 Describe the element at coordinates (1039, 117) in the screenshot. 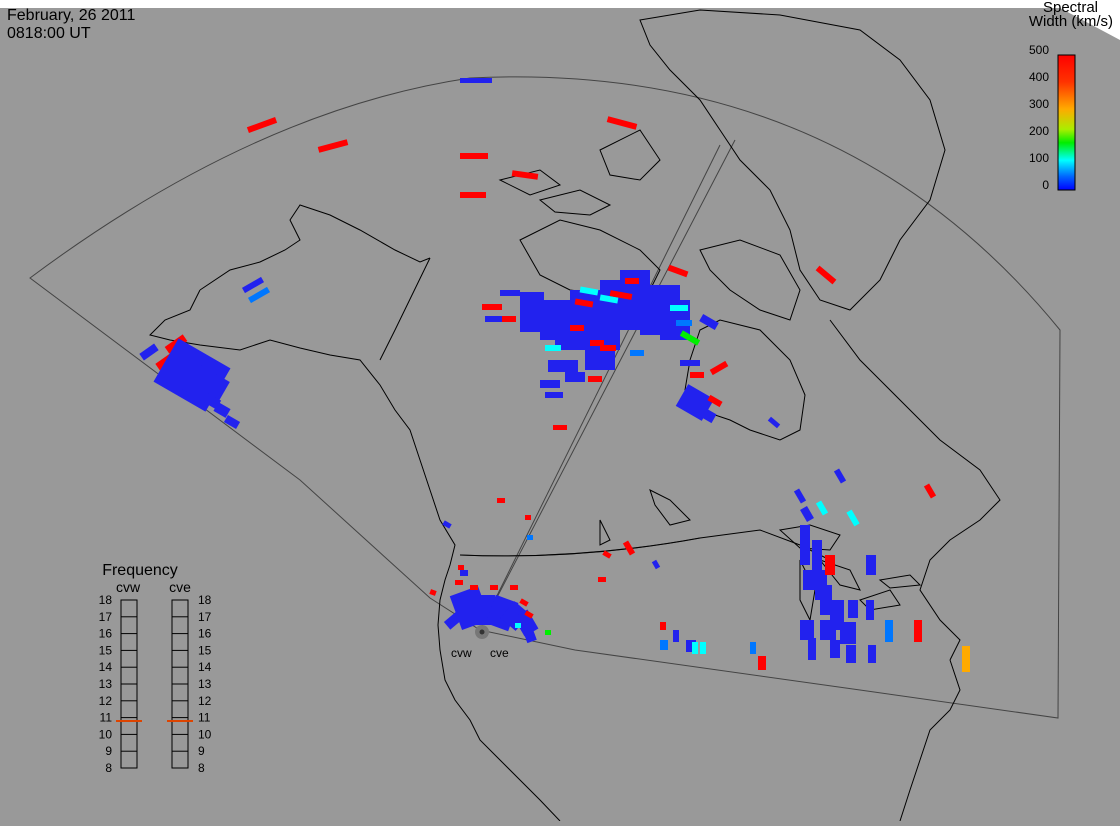

I see `colorbar-ticks: 500 400 300 200 100 0` at that location.